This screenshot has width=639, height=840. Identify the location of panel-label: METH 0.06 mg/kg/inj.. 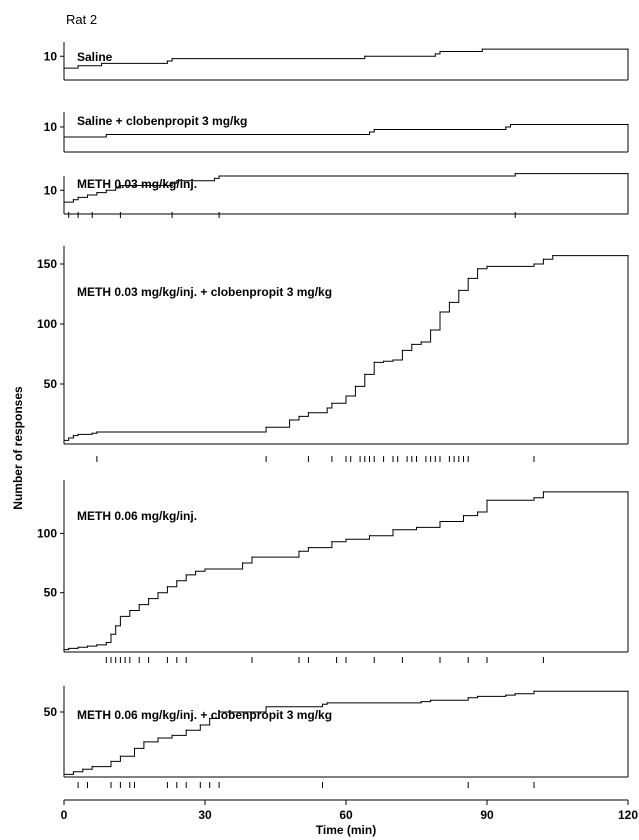
(137, 516).